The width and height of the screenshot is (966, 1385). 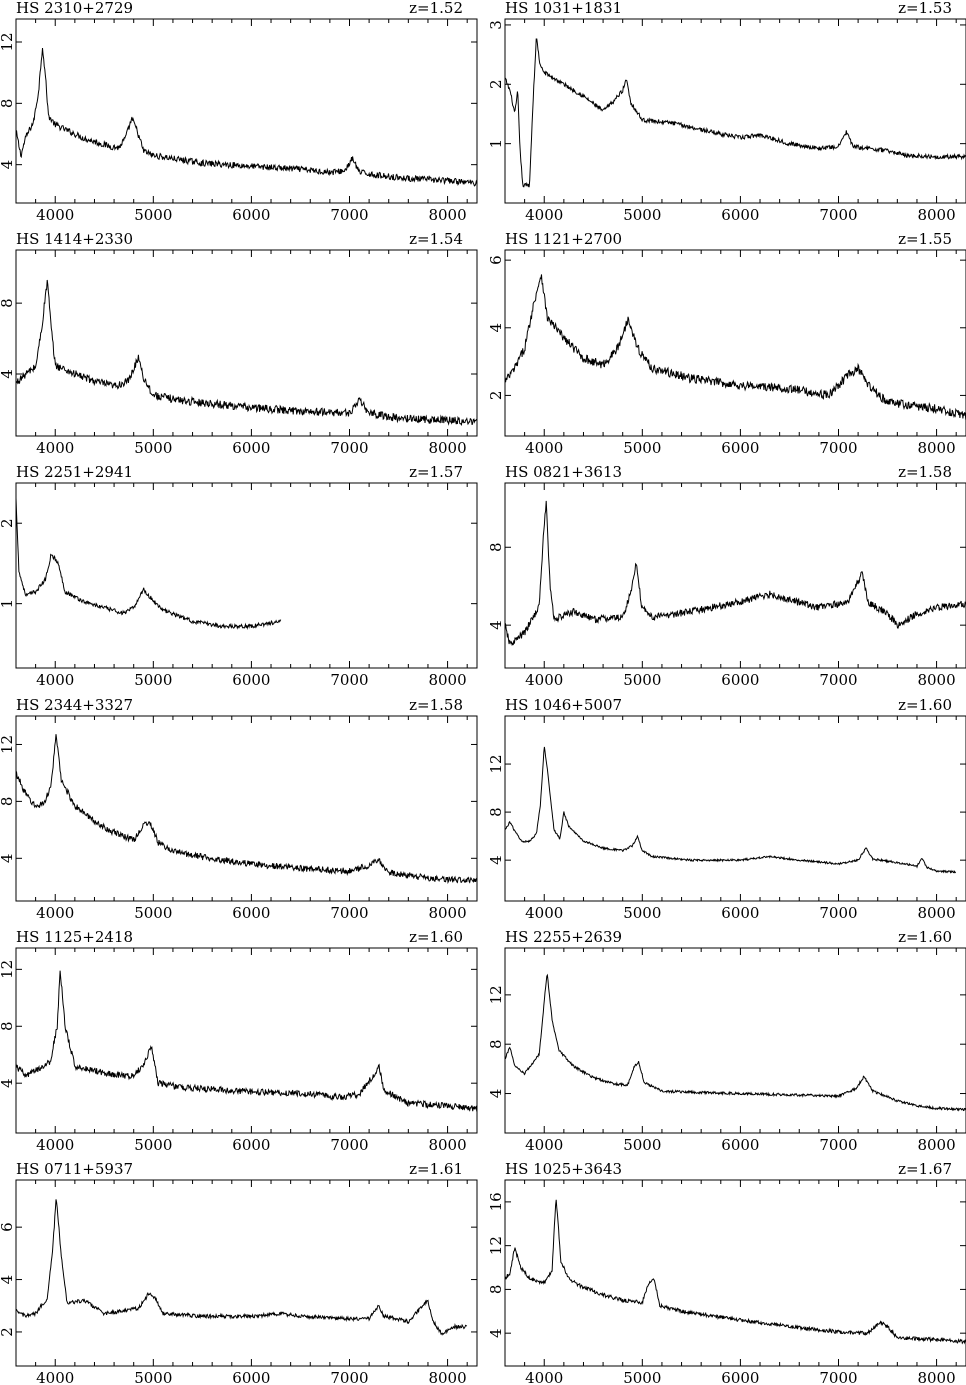 What do you see at coordinates (436, 8) in the screenshot?
I see `redshift-label: z=1.52` at bounding box center [436, 8].